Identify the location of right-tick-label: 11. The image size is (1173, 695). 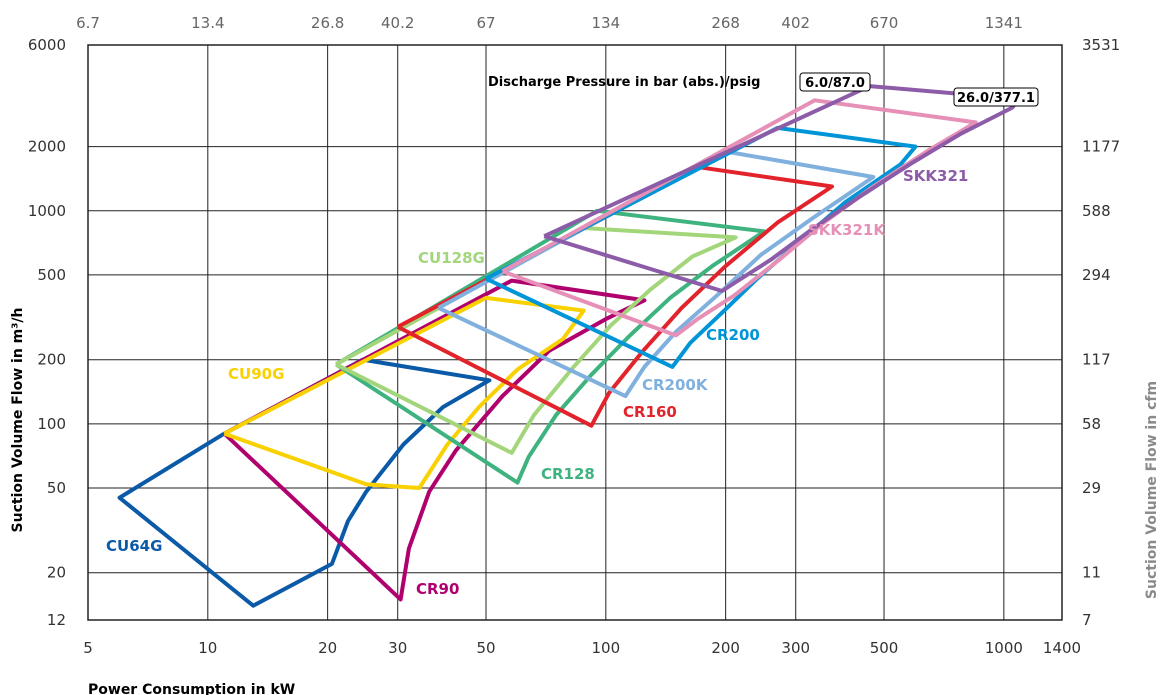
(1091, 573).